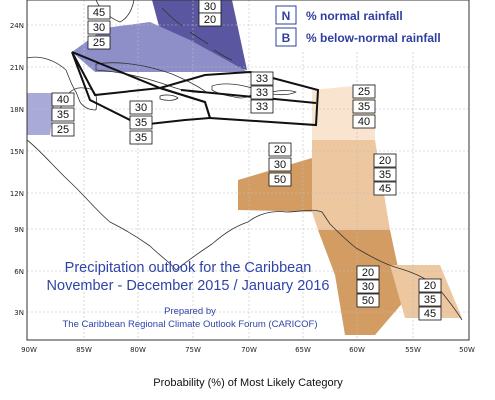 This screenshot has height=400, width=495. What do you see at coordinates (41, 114) in the screenshot?
I see `zone-western-caribbean` at bounding box center [41, 114].